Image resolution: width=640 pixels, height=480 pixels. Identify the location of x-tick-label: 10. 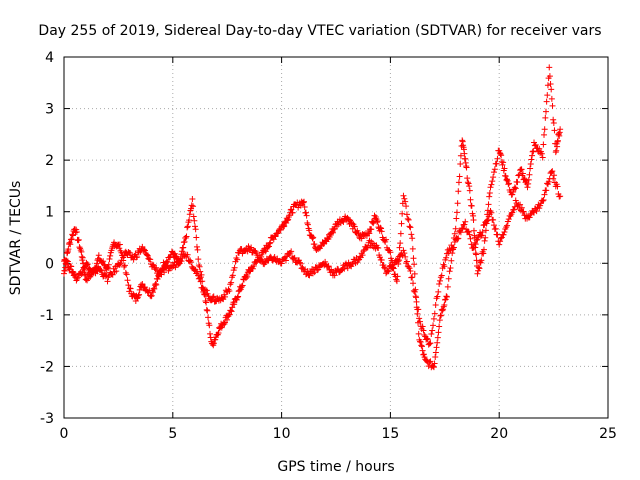
(282, 434).